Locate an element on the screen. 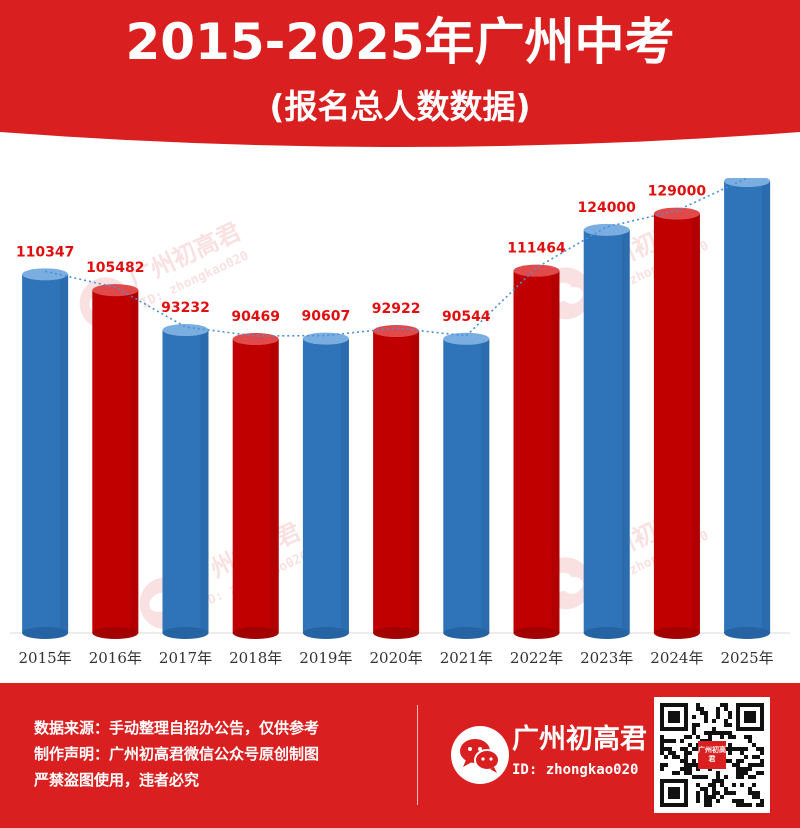  follow-suffix: 获取最新中考资讯 is located at coordinates (497, 156).